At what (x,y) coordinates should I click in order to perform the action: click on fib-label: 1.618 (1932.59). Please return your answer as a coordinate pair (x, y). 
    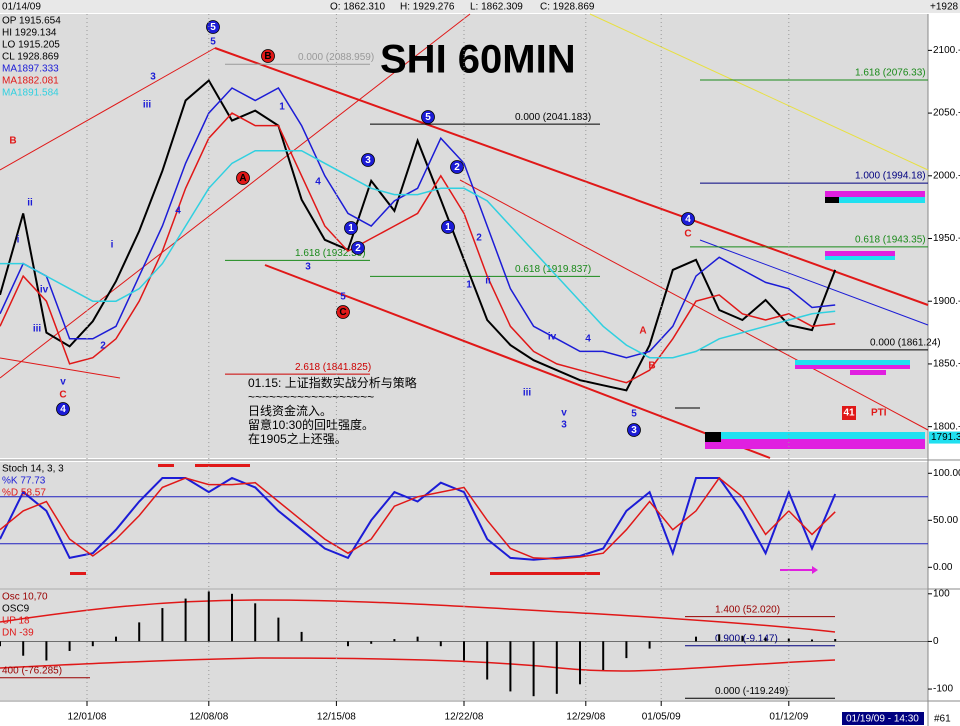
    Looking at the image, I should click on (330, 253).